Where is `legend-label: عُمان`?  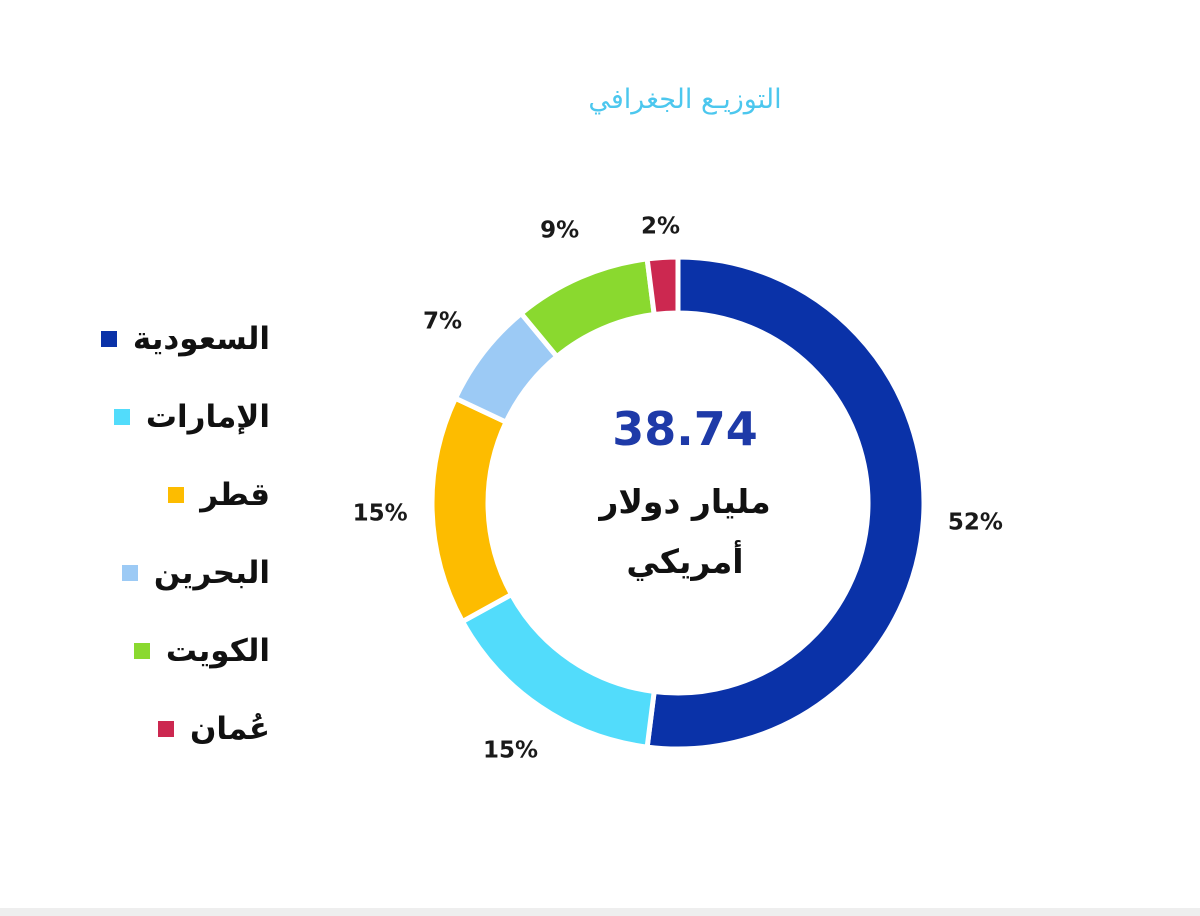 legend-label: عُمان is located at coordinates (229, 729).